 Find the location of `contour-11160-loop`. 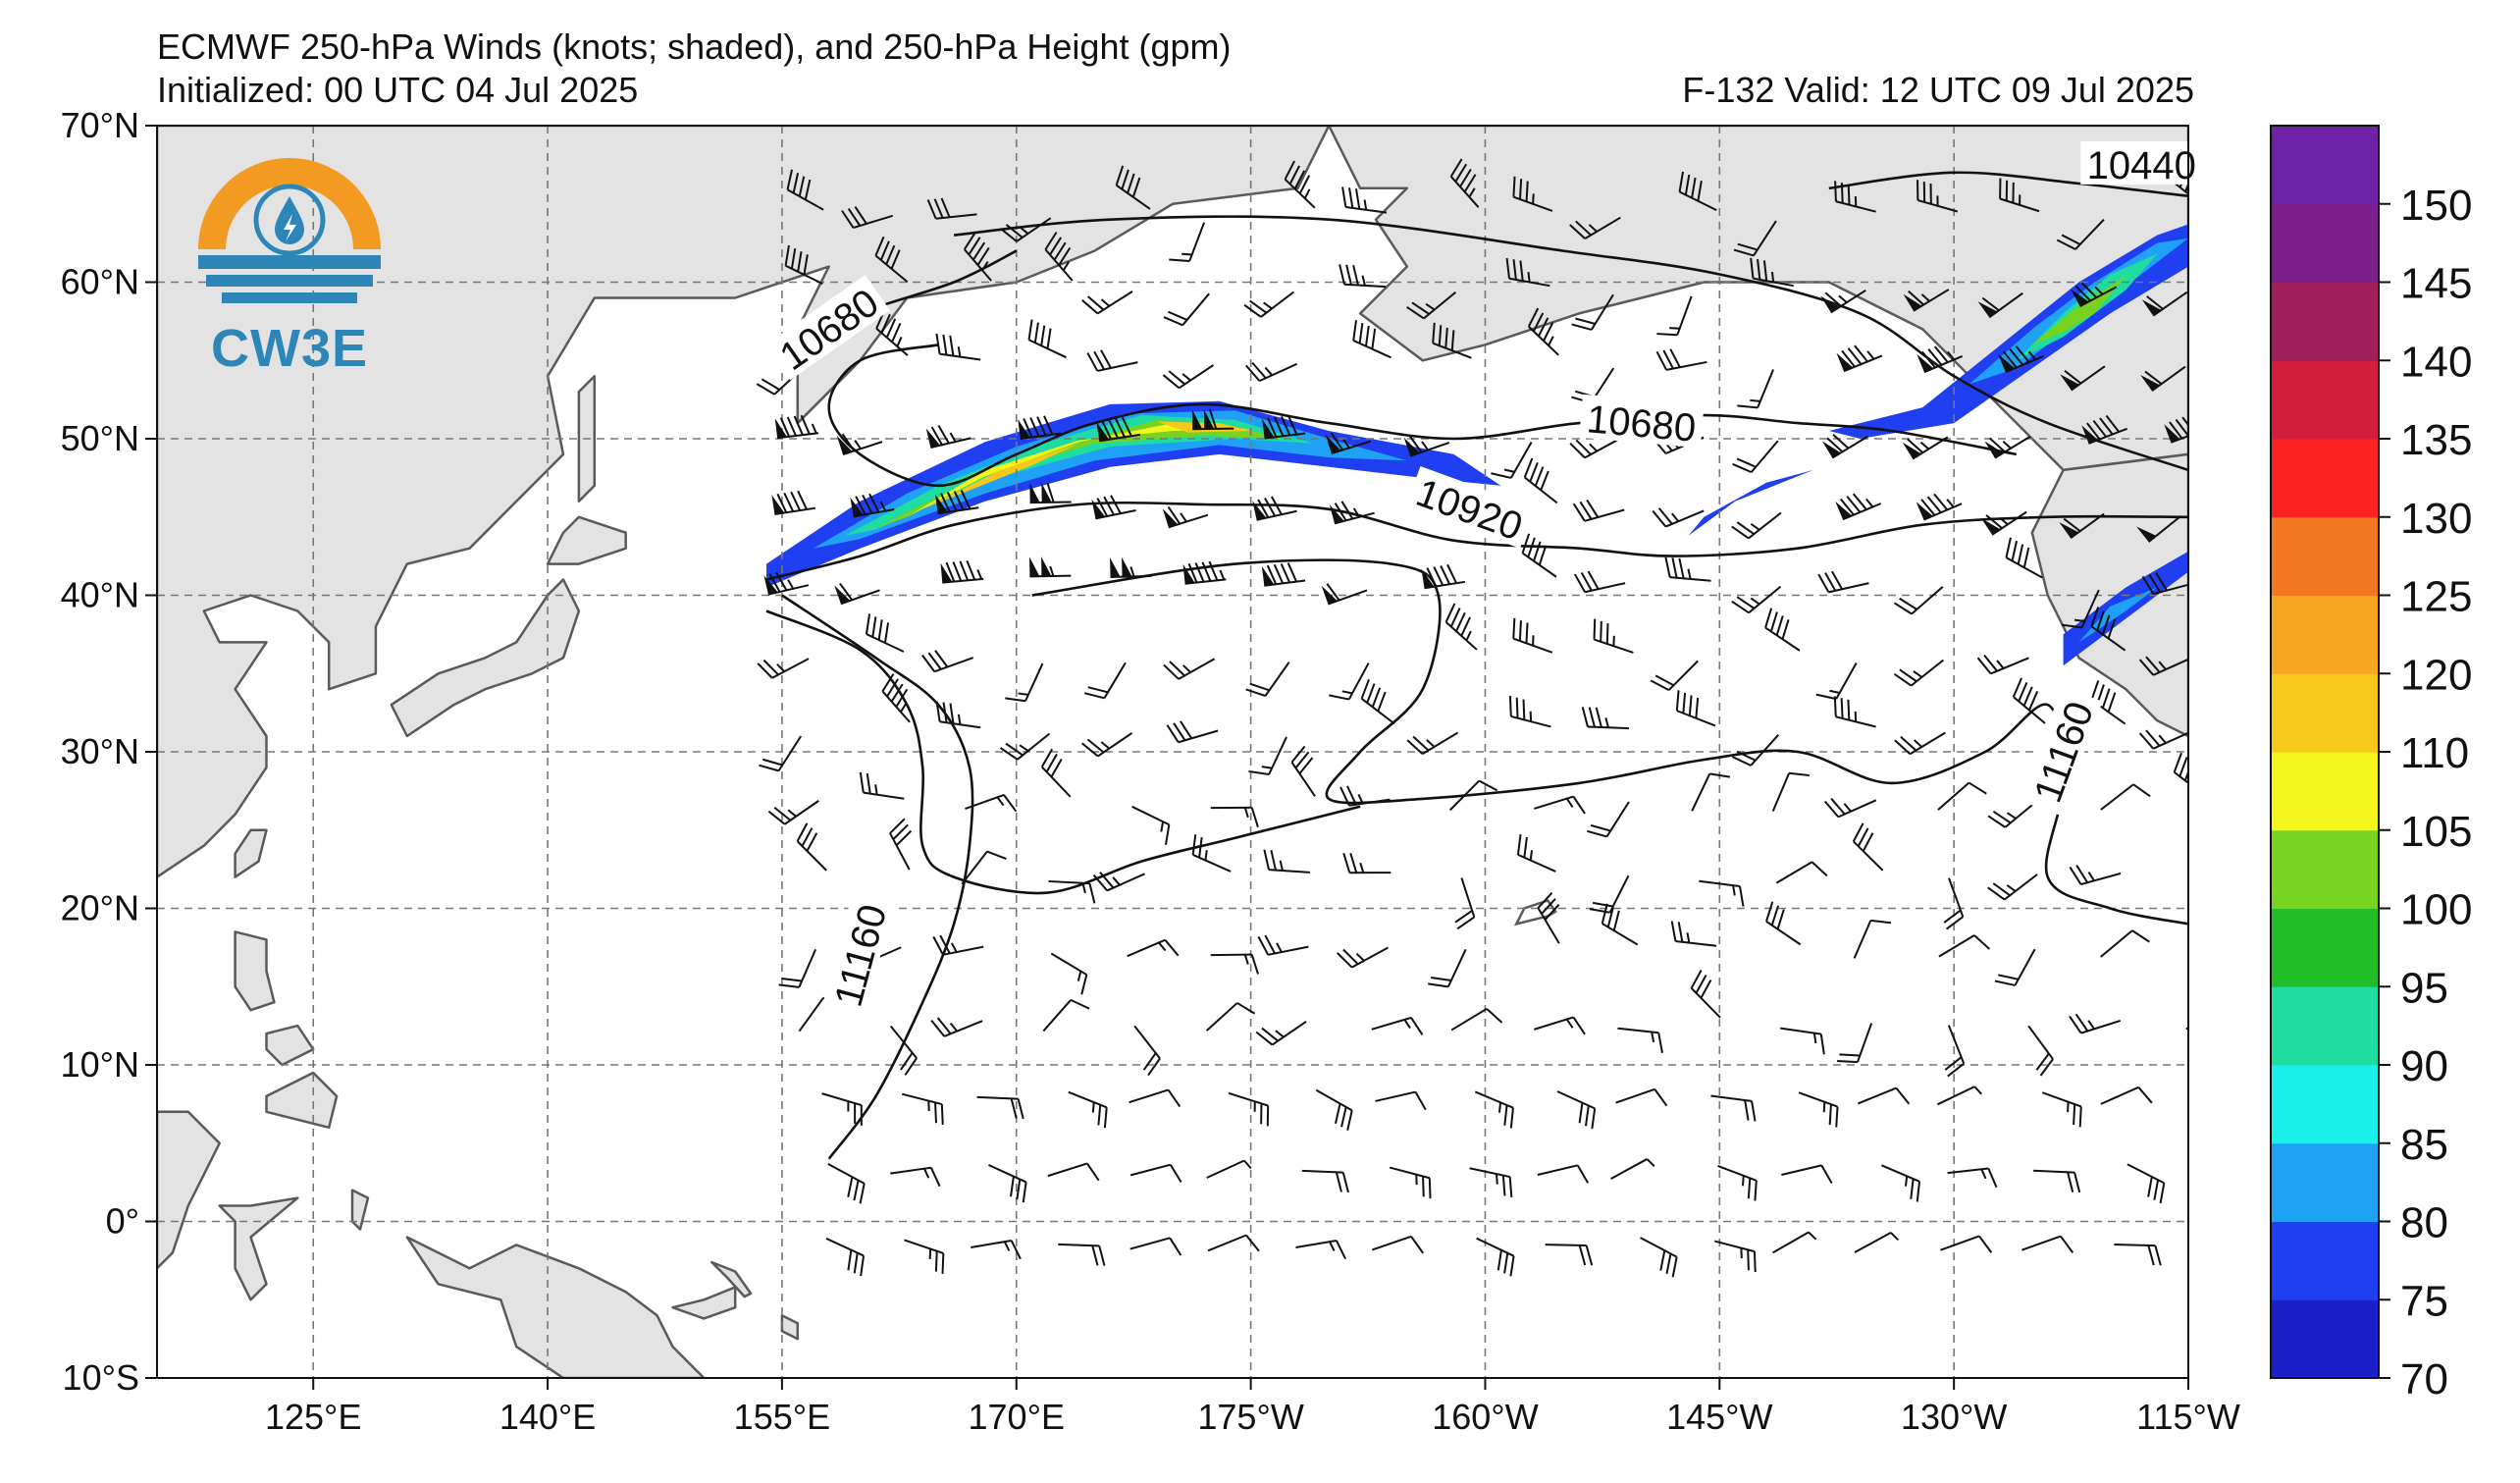

contour-11160-loop is located at coordinates (1063, 752).